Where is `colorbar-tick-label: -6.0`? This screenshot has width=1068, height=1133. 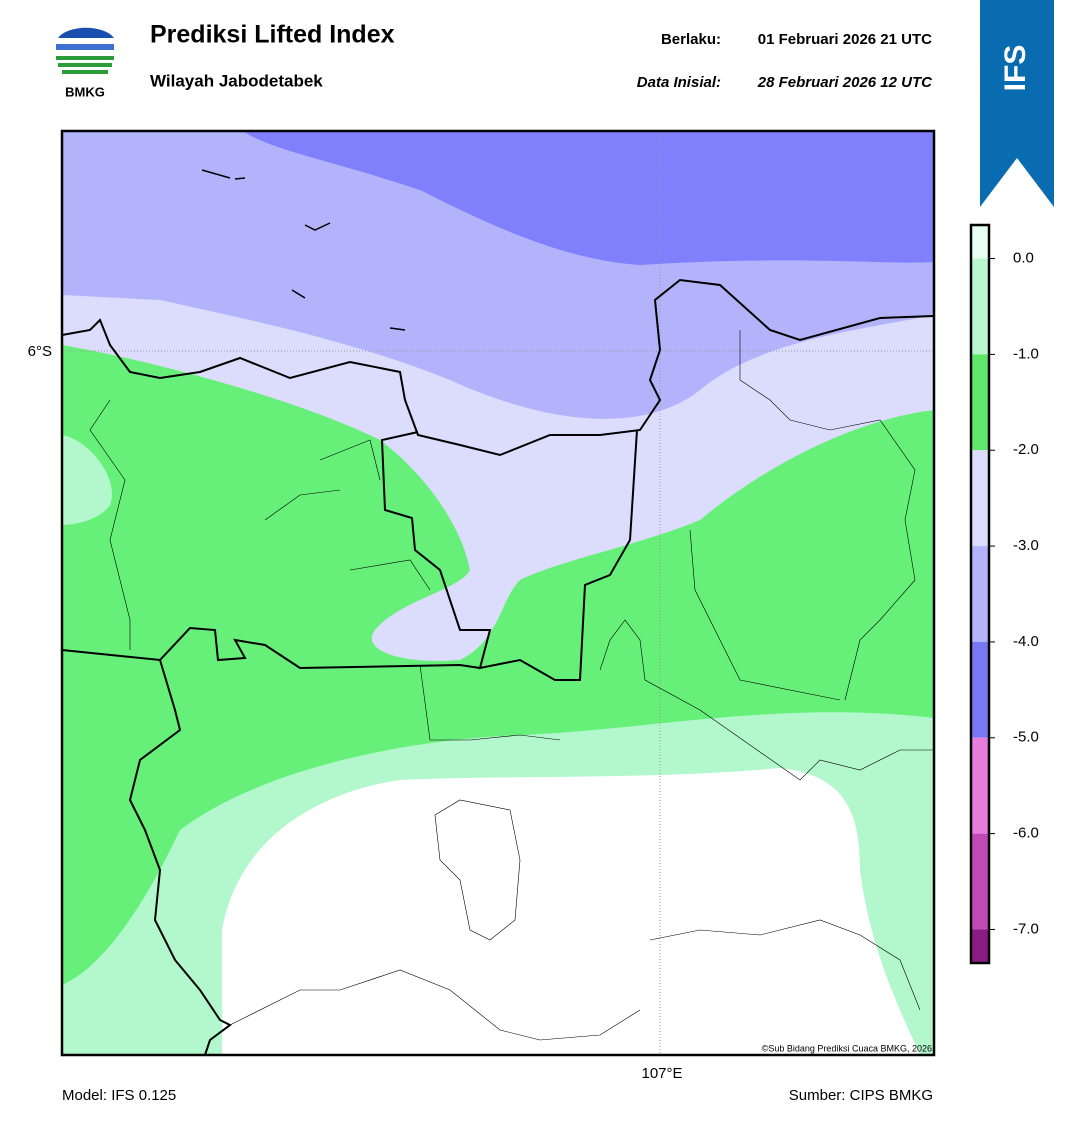
colorbar-tick-label: -6.0 is located at coordinates (1026, 833).